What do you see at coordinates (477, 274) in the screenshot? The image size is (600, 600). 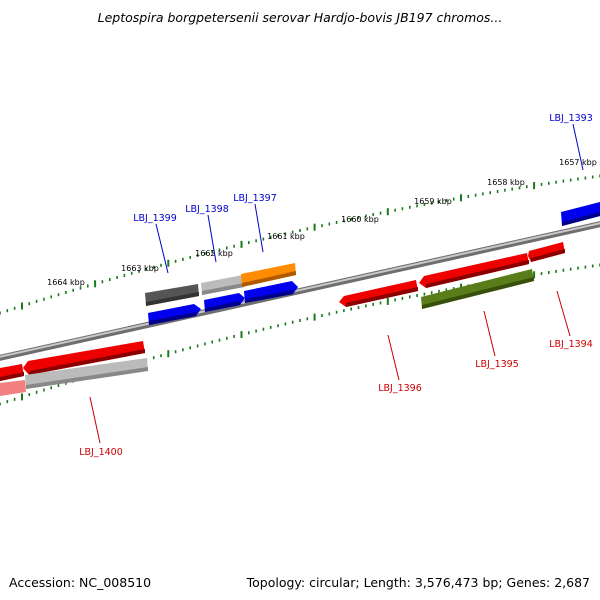 I see `gene-lbj-1395-shade` at bounding box center [477, 274].